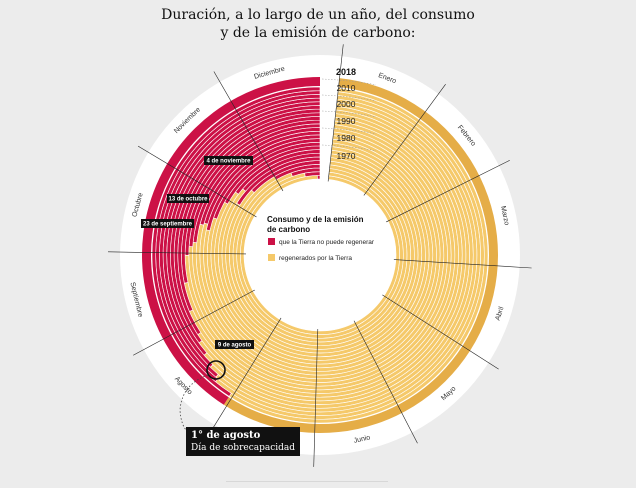  What do you see at coordinates (346, 138) in the screenshot?
I see `year-label-1980: 1980` at bounding box center [346, 138].